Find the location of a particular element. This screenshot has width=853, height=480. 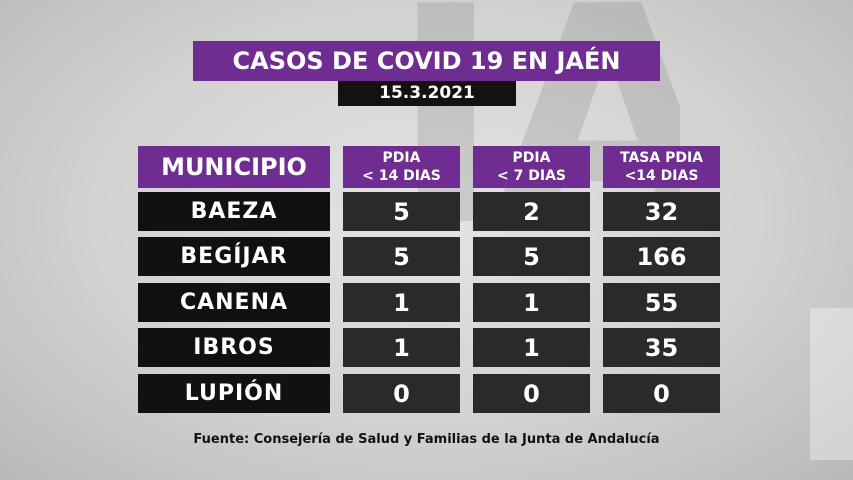

table-cell-value: 55 is located at coordinates (661, 302).